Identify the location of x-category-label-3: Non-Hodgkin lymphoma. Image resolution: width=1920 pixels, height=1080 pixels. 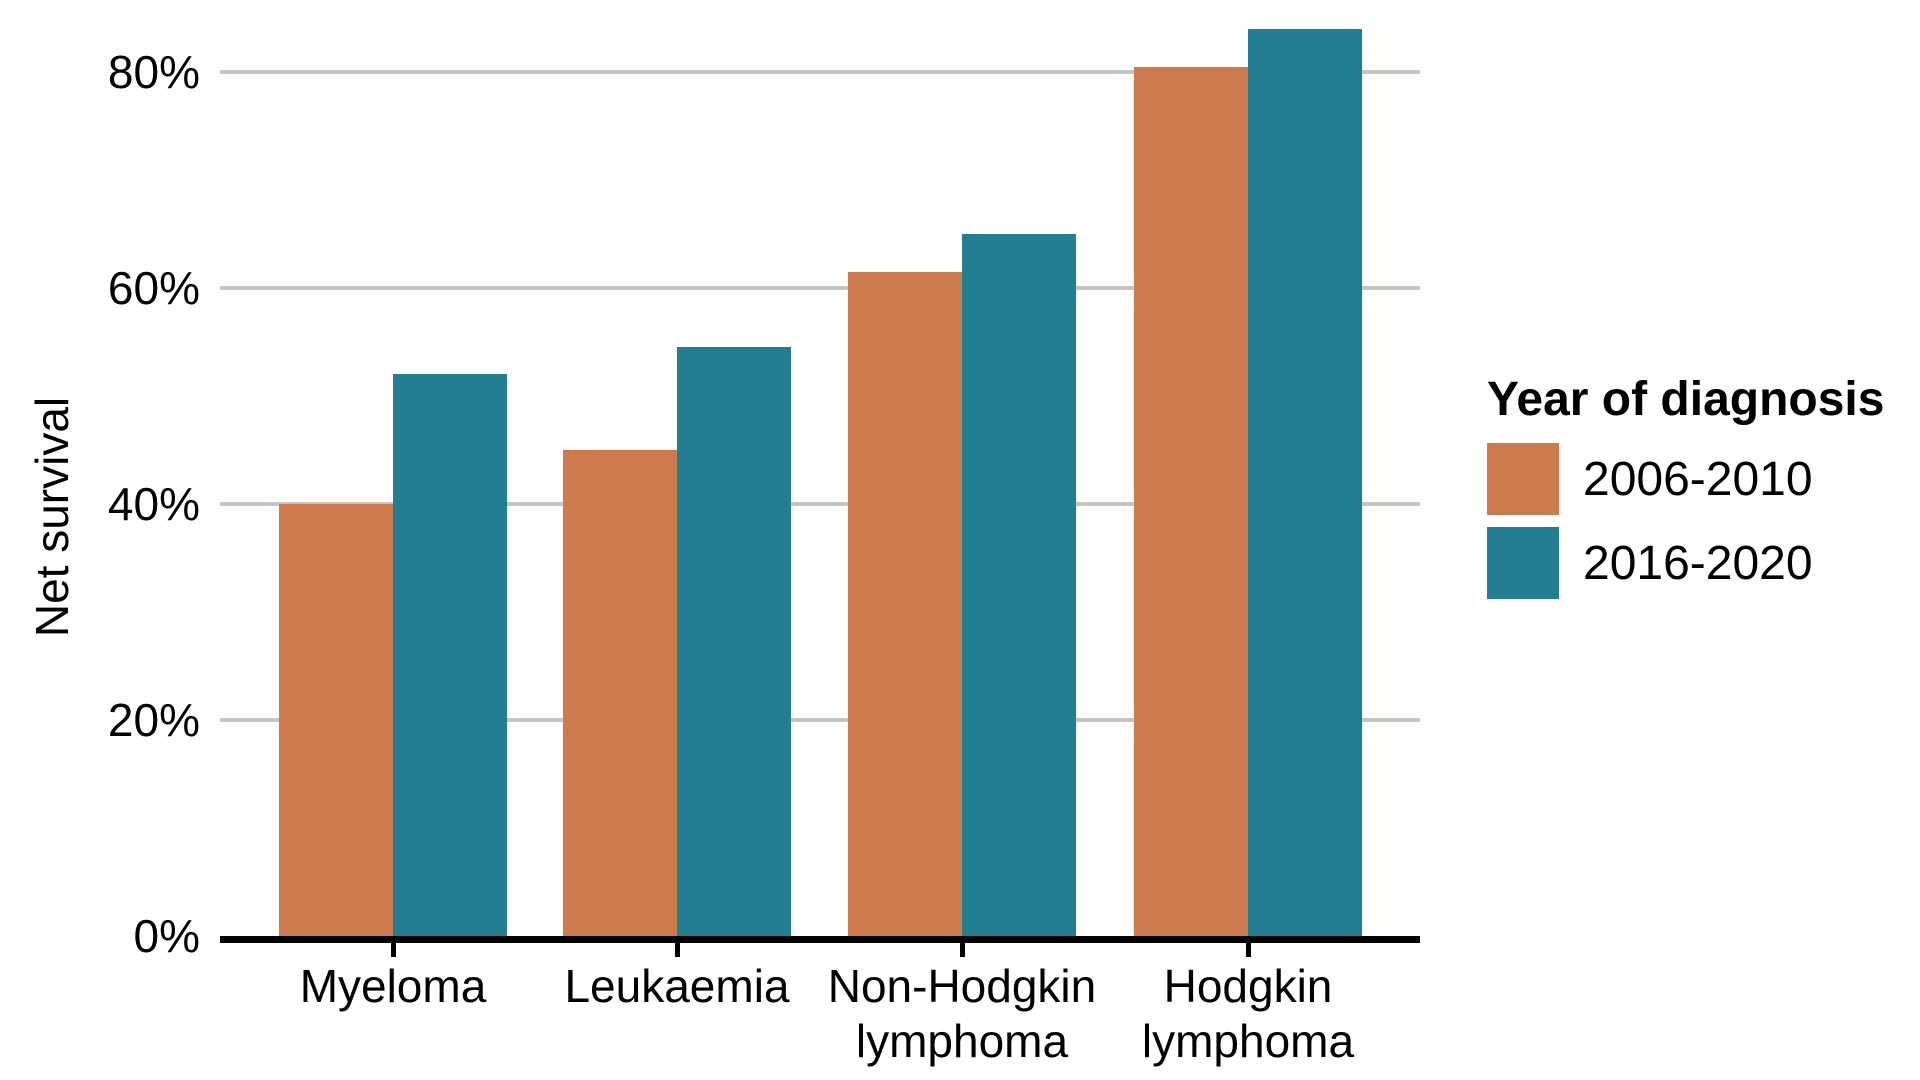
(962, 1013).